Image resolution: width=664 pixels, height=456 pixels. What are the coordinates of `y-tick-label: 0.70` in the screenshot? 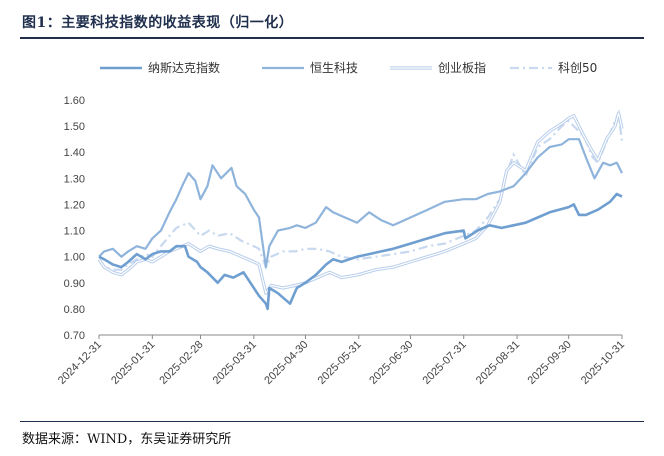 It's located at (74, 336).